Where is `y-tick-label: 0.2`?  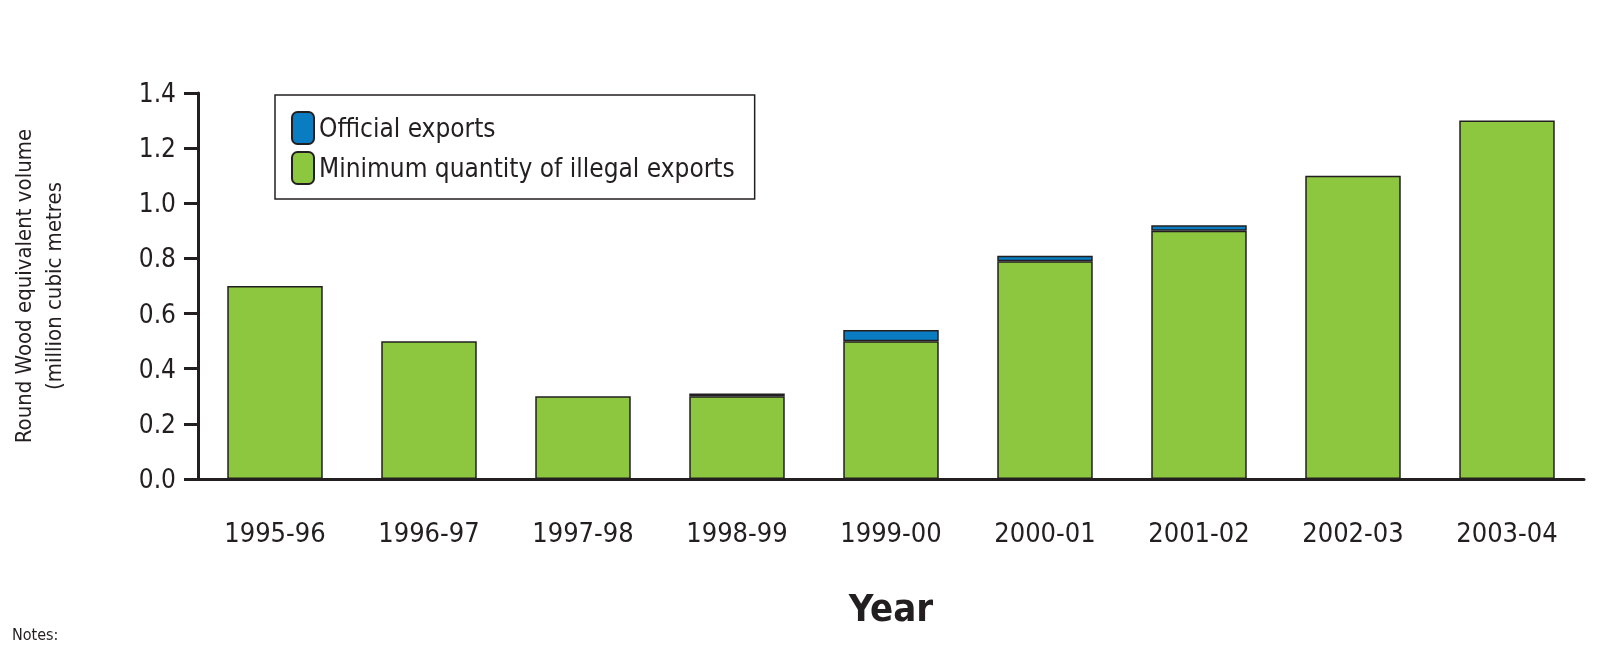
y-tick-label: 0.2 is located at coordinates (157, 423).